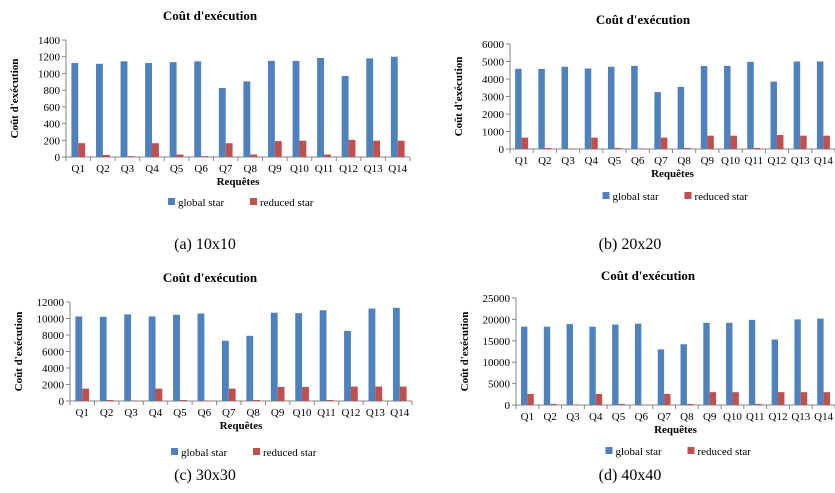 Image resolution: width=835 pixels, height=493 pixels. I want to click on y-tick-label: 4000, so click(493, 80).